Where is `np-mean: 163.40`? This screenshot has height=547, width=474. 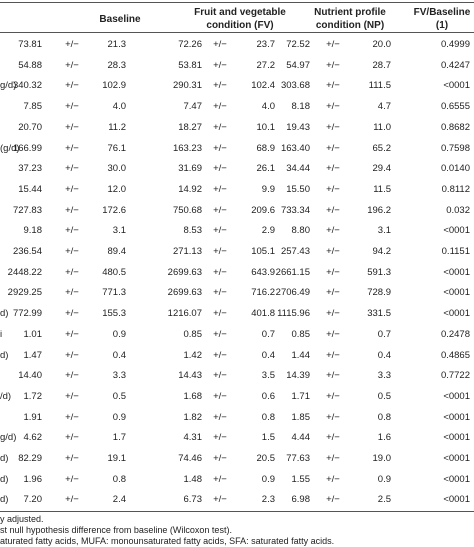 np-mean: 163.40 is located at coordinates (295, 148).